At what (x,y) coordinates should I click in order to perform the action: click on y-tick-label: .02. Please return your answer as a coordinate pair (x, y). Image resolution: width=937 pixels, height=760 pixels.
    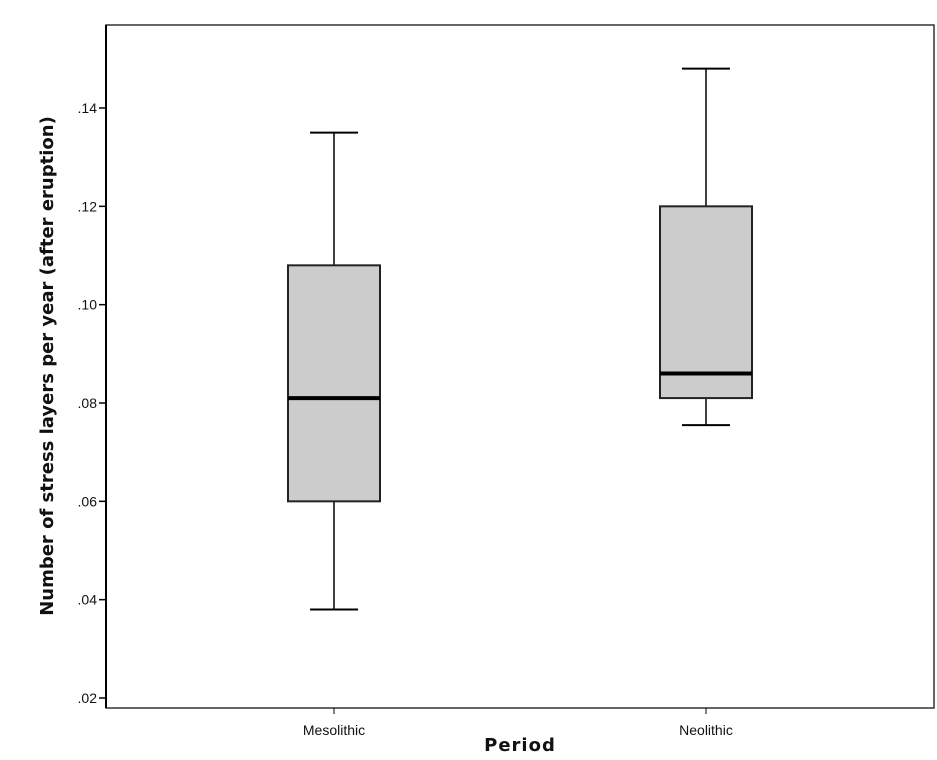
    Looking at the image, I should click on (88, 698).